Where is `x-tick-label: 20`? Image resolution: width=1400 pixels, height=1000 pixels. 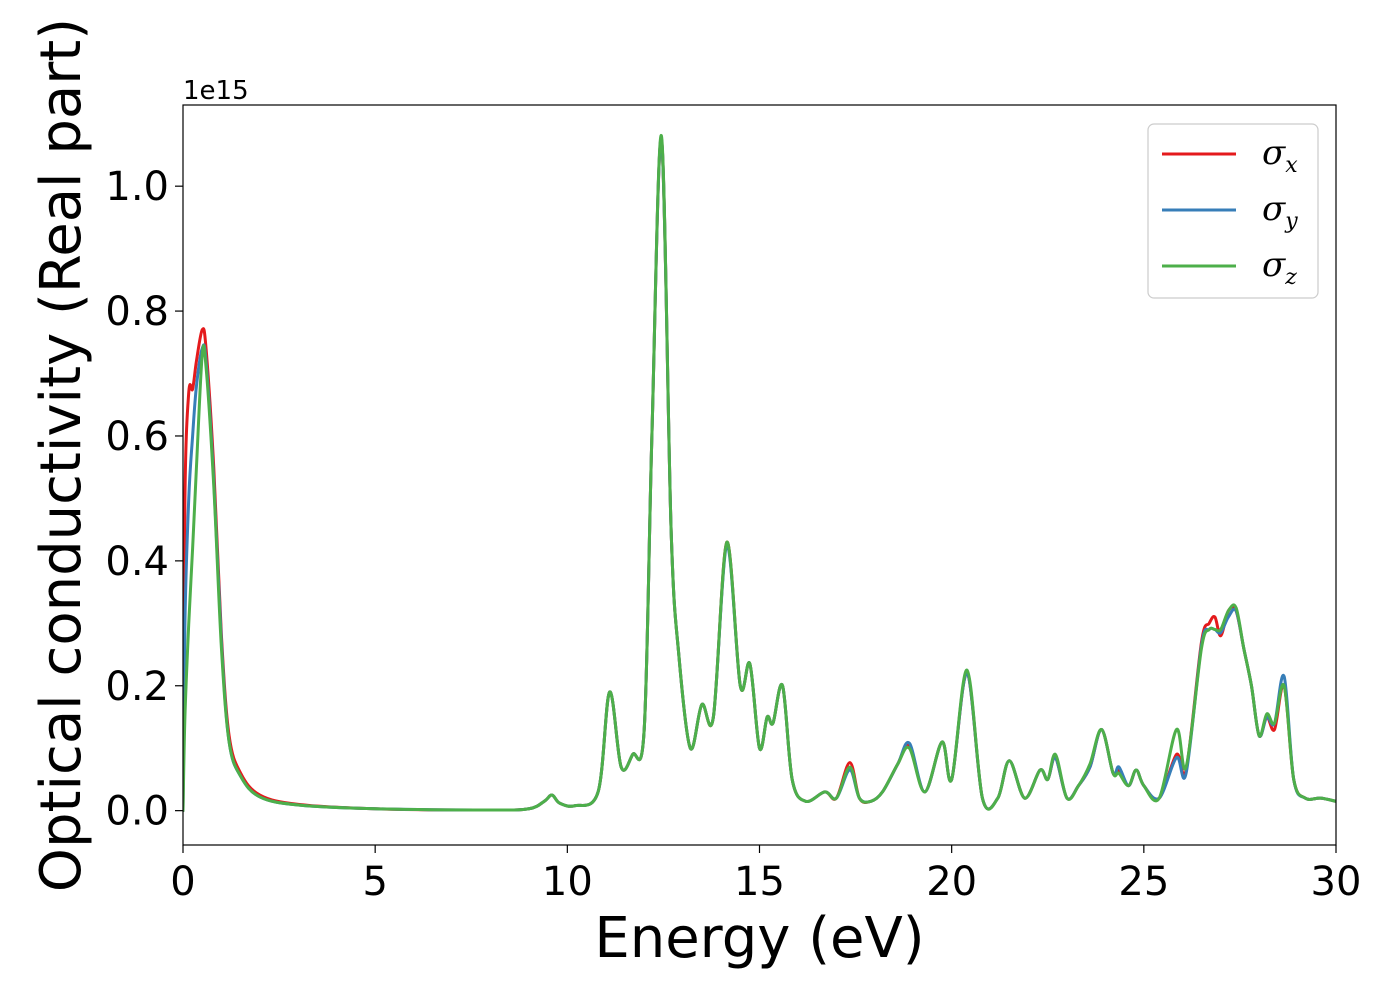
x-tick-label: 20 is located at coordinates (951, 882).